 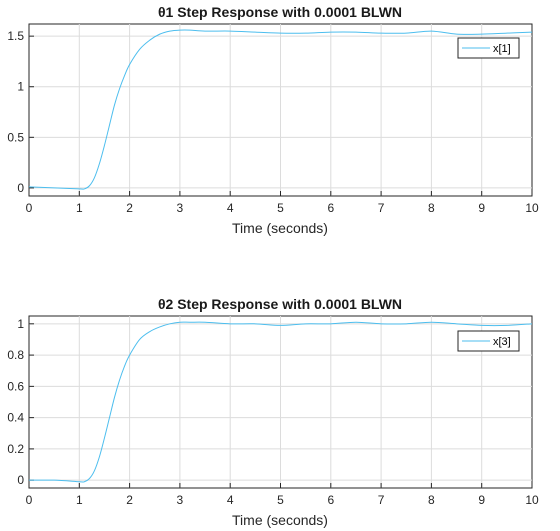 What do you see at coordinates (502, 342) in the screenshot?
I see `legend-label: x[3]` at bounding box center [502, 342].